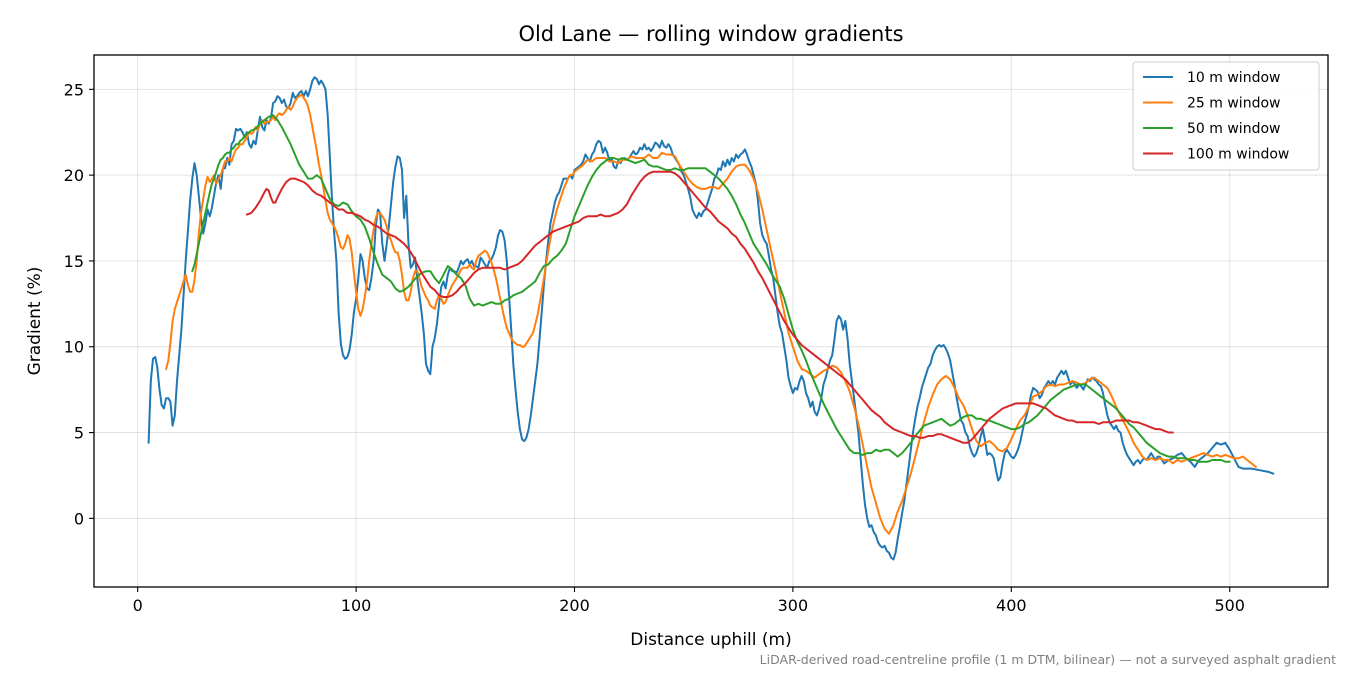 The height and width of the screenshot is (675, 1350). Describe the element at coordinates (74, 175) in the screenshot. I see `y-tick-label: 20` at that location.